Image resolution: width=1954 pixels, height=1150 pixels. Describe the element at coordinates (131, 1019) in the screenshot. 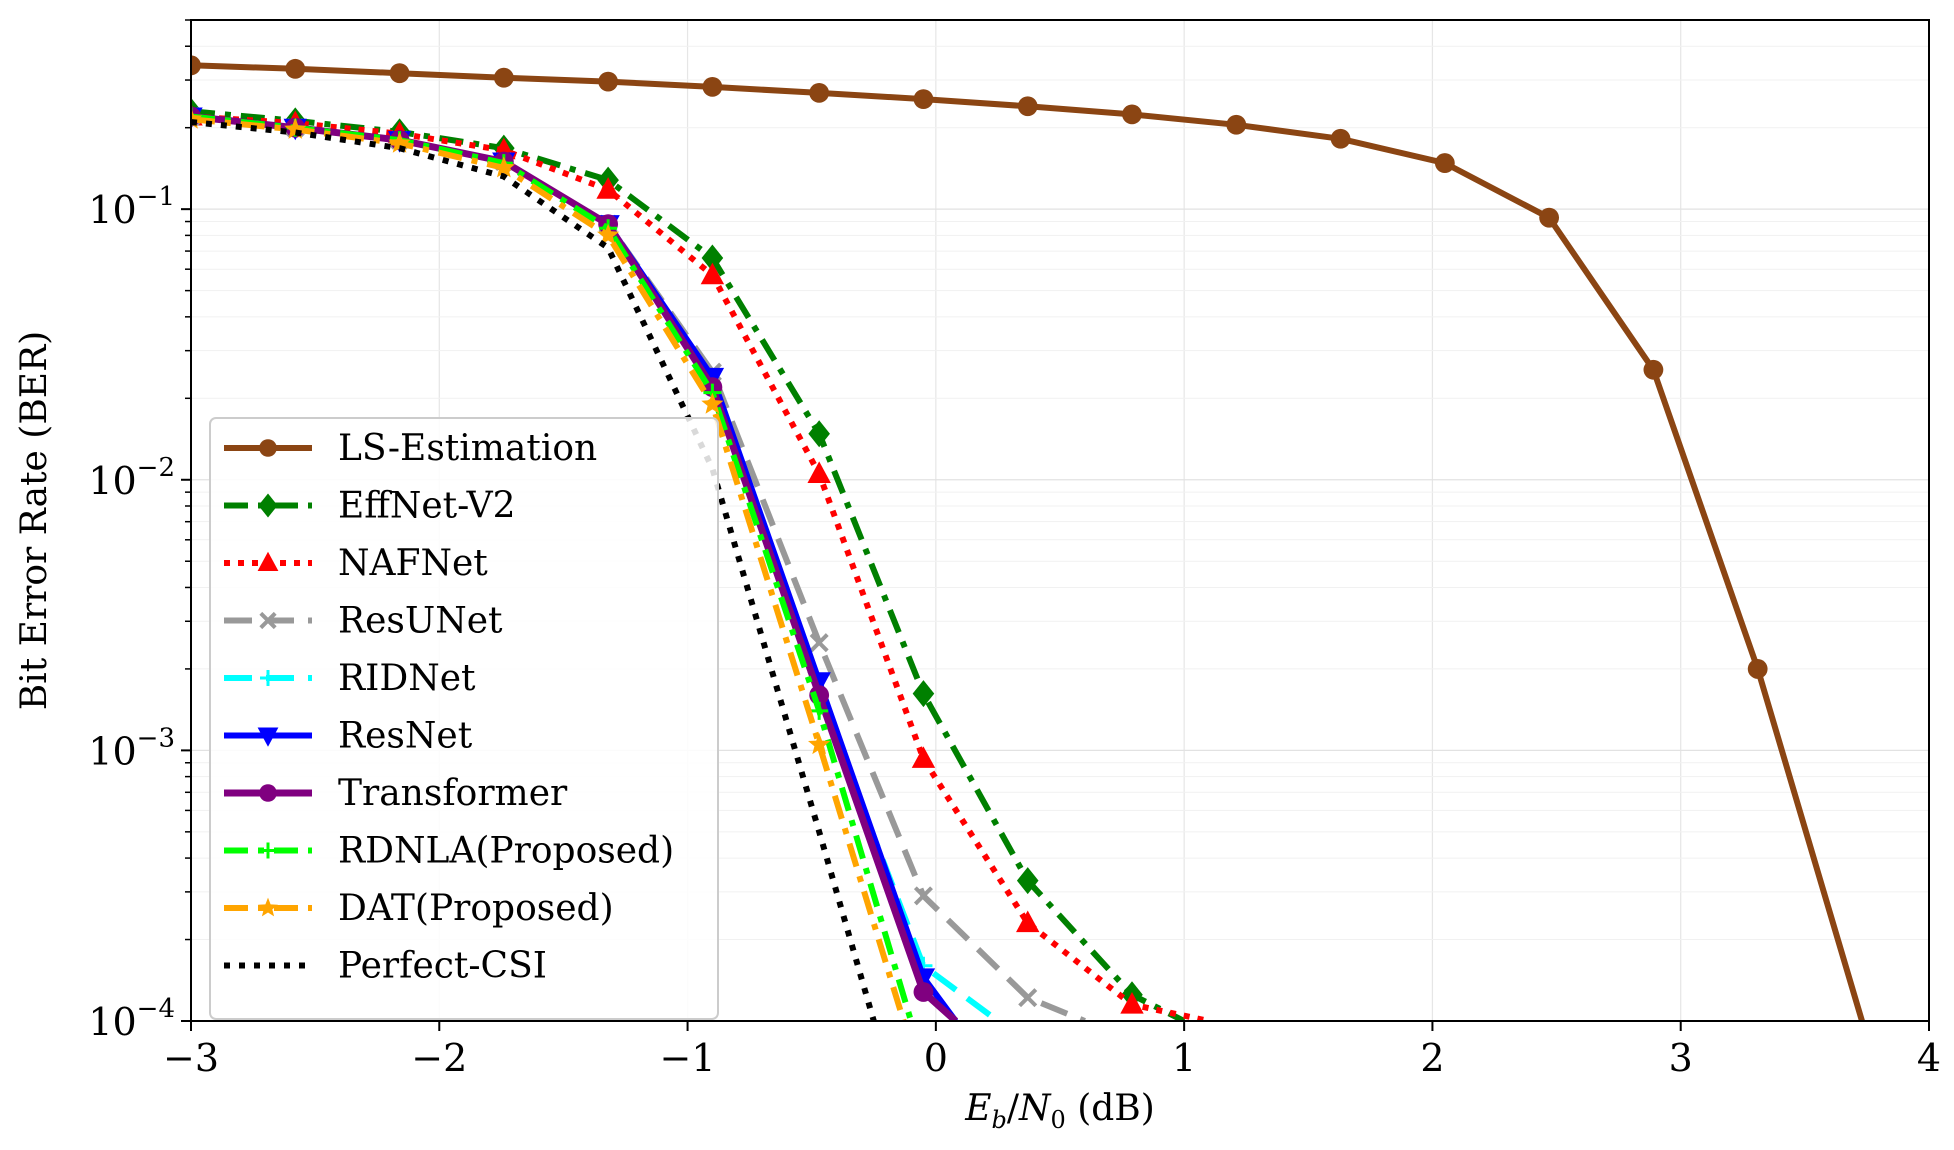

I see `y-tick-label: 10⁻⁴` at that location.